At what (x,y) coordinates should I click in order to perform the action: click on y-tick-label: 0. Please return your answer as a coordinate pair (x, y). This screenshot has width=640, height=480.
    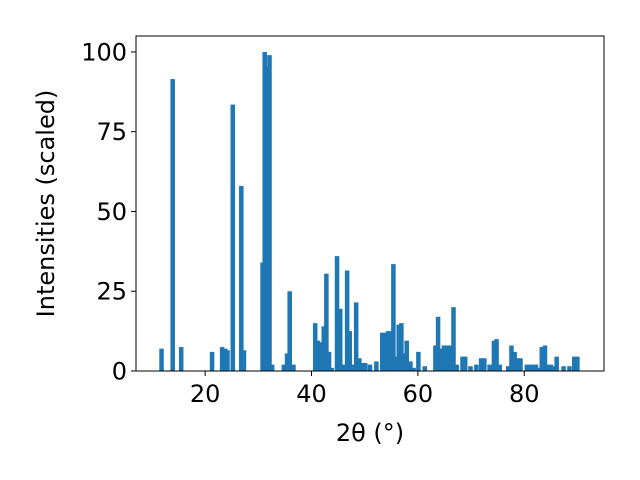
    Looking at the image, I should click on (119, 372).